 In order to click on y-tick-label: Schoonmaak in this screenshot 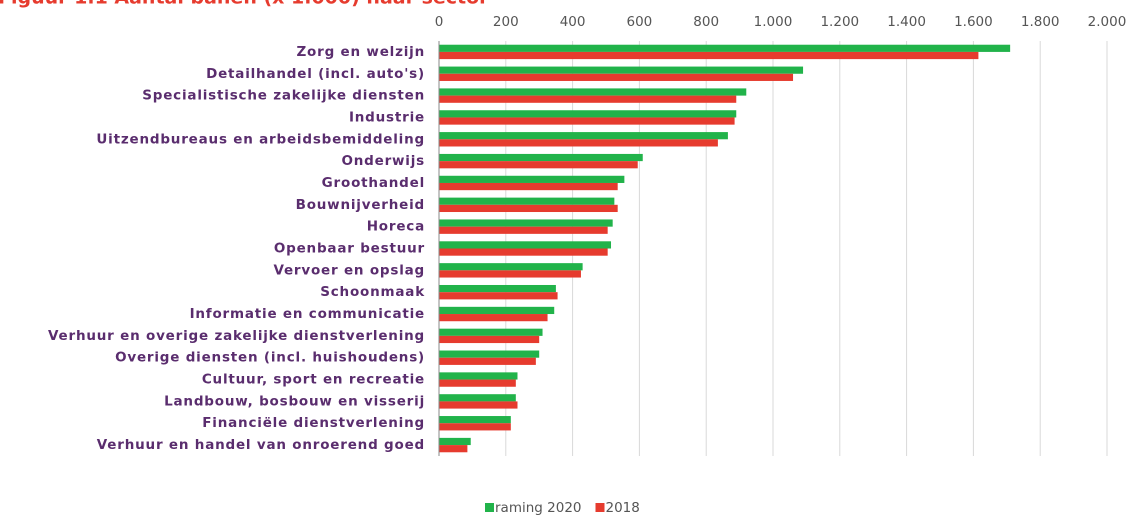, I will do `click(372, 292)`.